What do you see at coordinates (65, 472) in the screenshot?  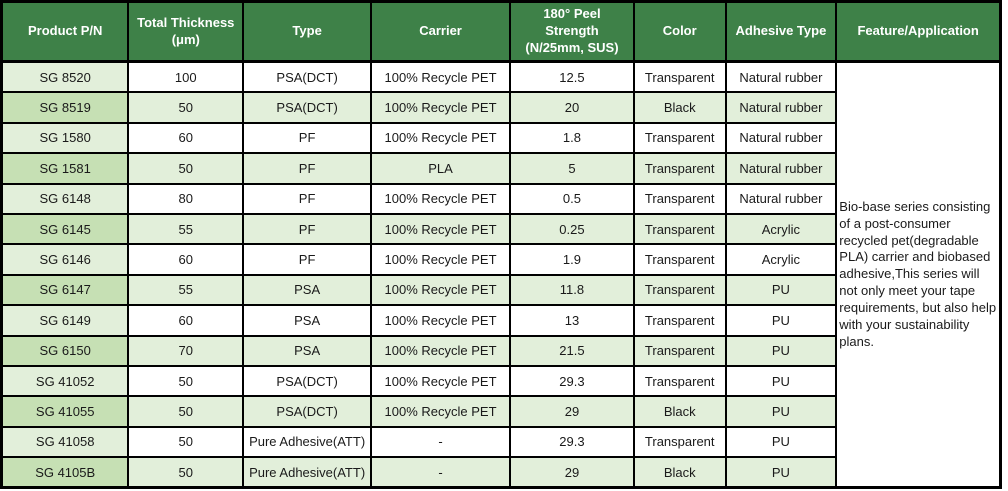 I see `cell-product-pn: SG 4105B` at bounding box center [65, 472].